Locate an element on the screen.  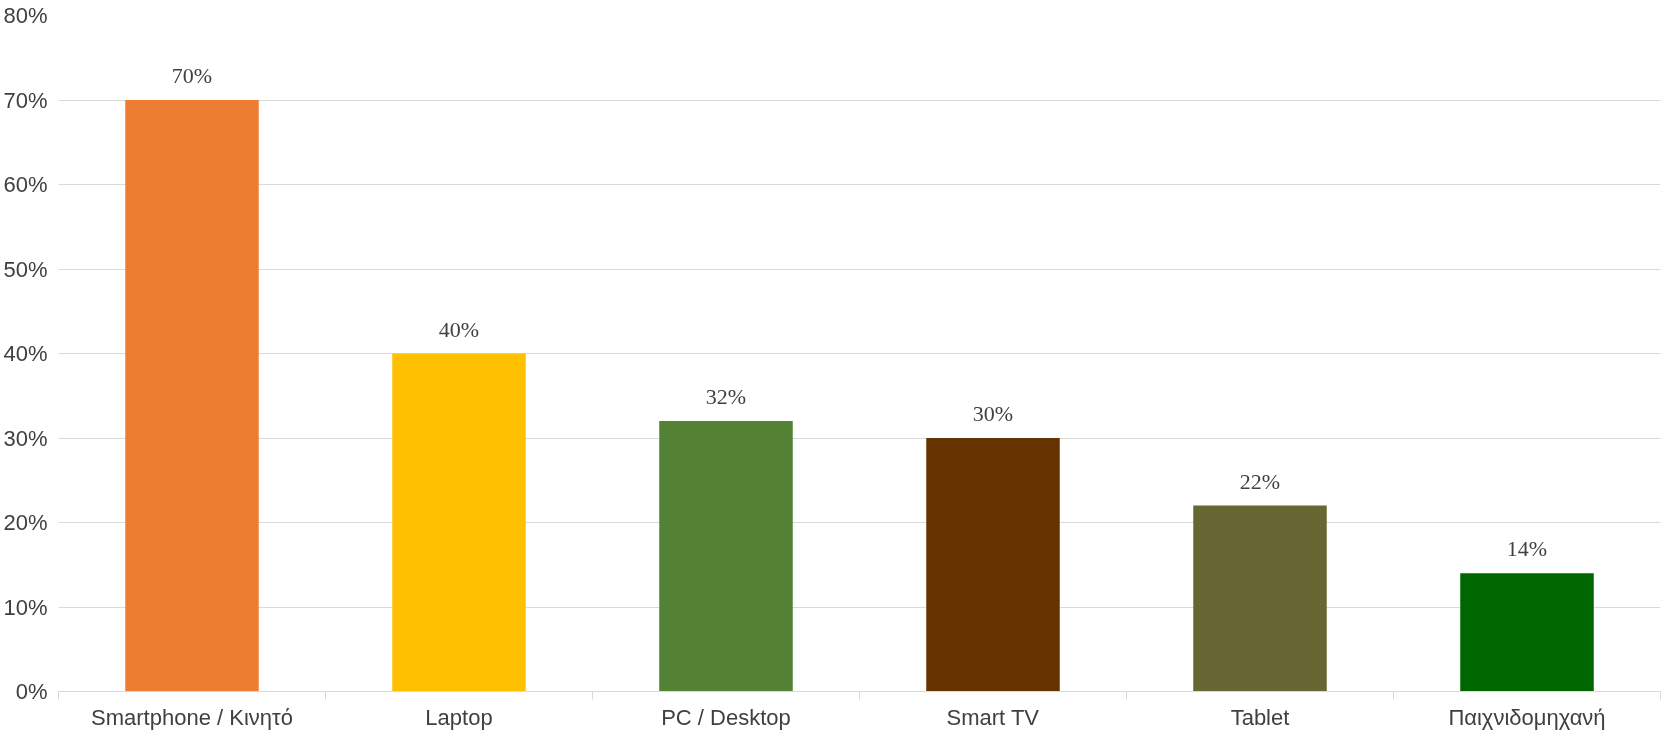
y-tick-label: 60% is located at coordinates (25, 184).